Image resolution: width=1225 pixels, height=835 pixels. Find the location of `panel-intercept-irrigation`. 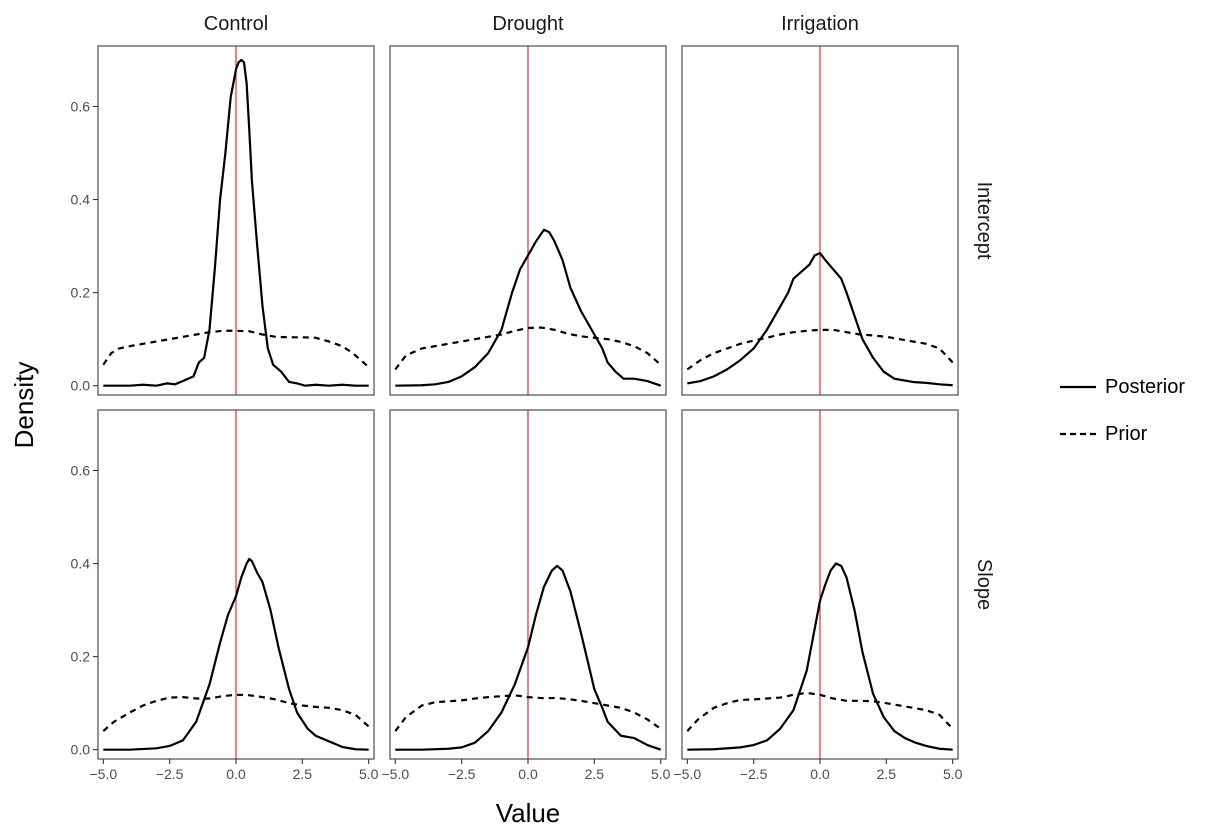

panel-intercept-irrigation is located at coordinates (820, 220).